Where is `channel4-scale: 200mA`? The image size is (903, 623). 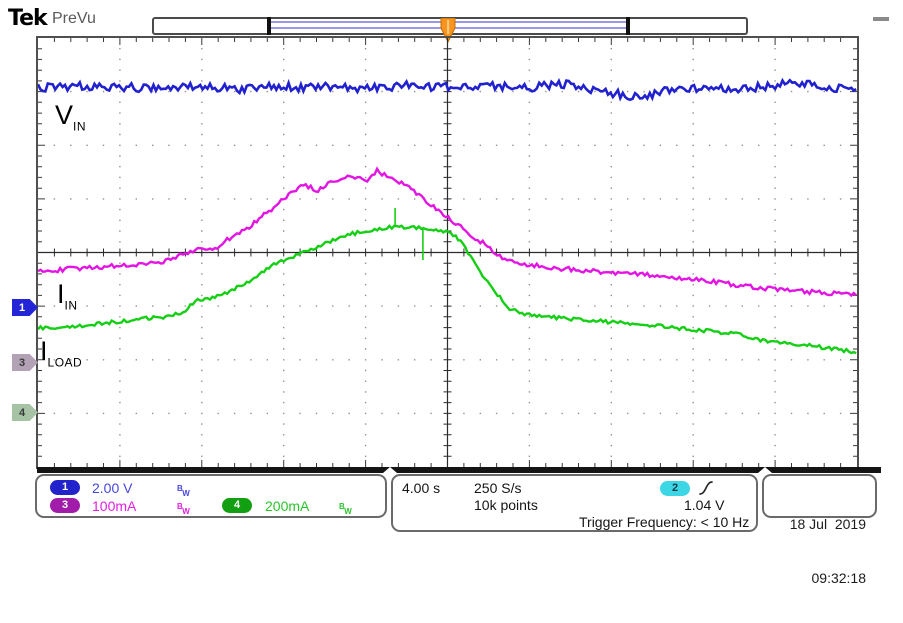
channel4-scale: 200mA is located at coordinates (287, 506).